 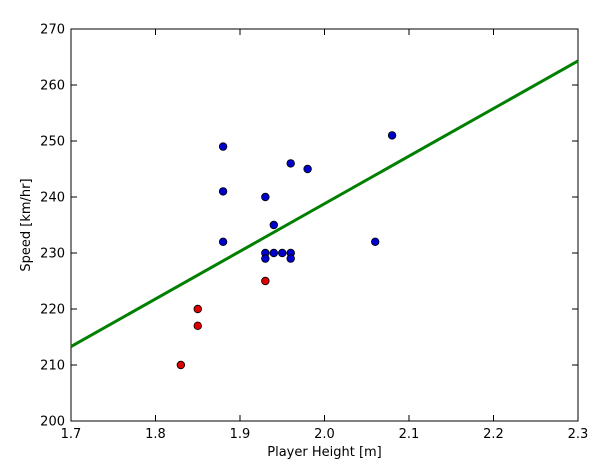 I want to click on y-axis-label: Speed [km/hr], so click(x=26, y=224).